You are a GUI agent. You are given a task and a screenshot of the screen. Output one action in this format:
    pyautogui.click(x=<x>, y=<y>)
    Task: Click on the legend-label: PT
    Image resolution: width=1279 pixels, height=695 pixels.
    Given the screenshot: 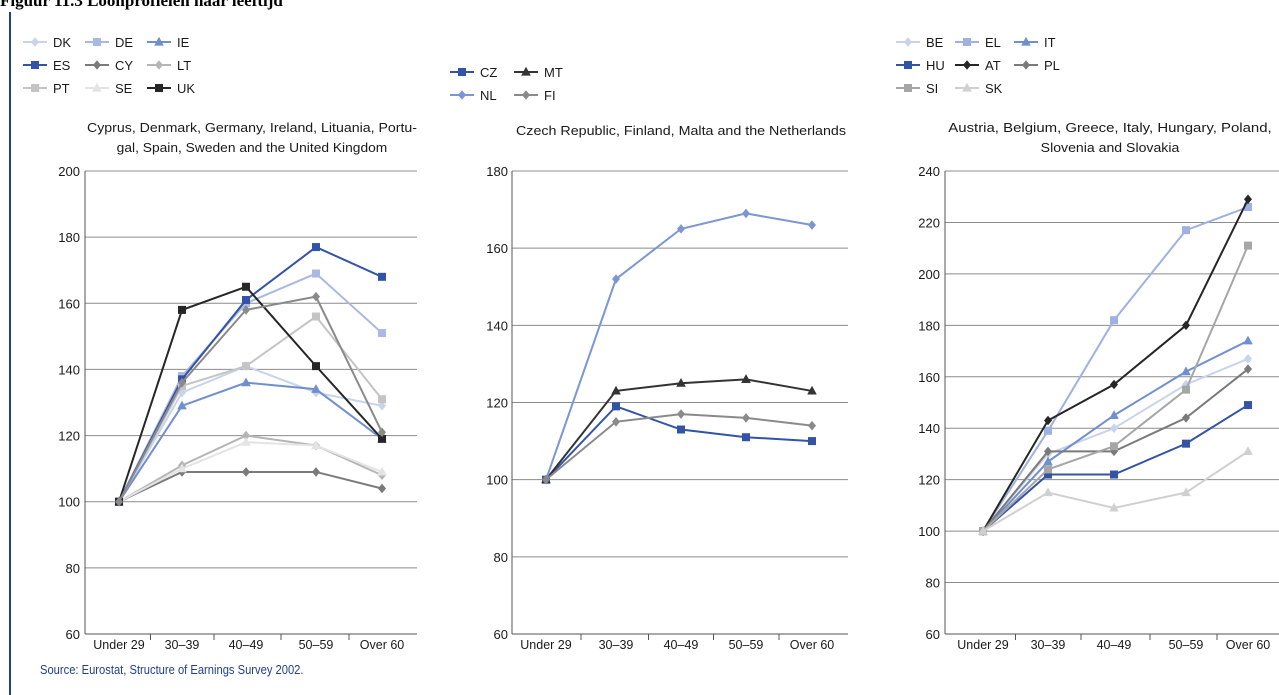 What is the action you would take?
    pyautogui.click(x=61, y=88)
    